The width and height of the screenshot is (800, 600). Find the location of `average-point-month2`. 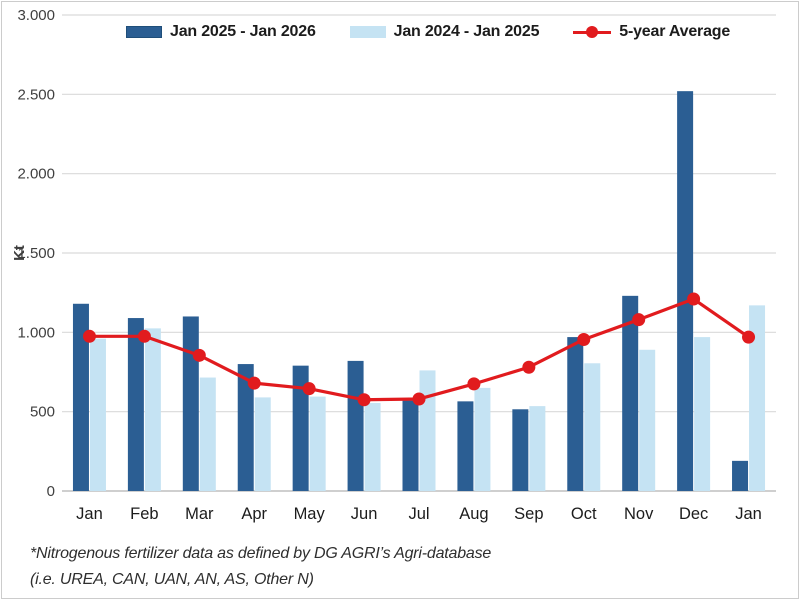

average-point-month2 is located at coordinates (199, 355).